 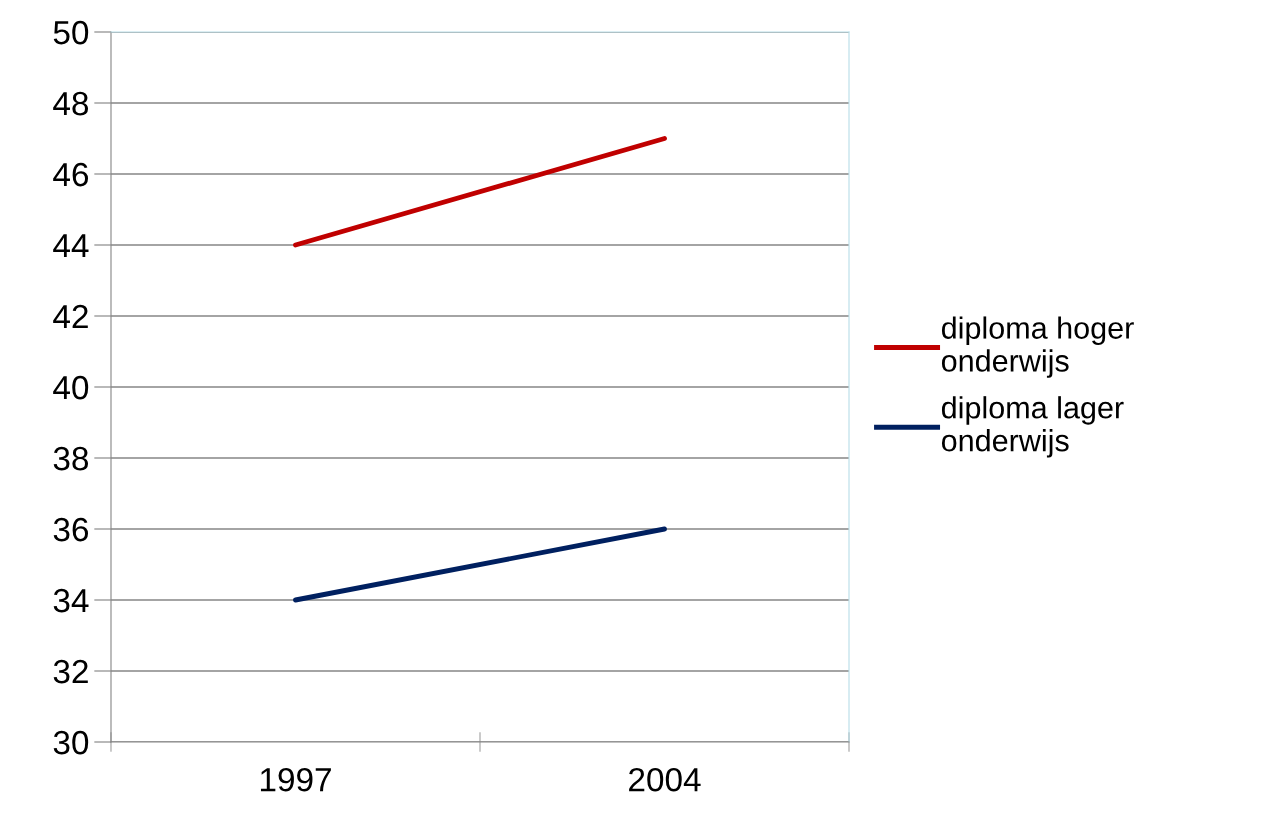 I want to click on y-tick-label: 34, so click(x=71, y=600).